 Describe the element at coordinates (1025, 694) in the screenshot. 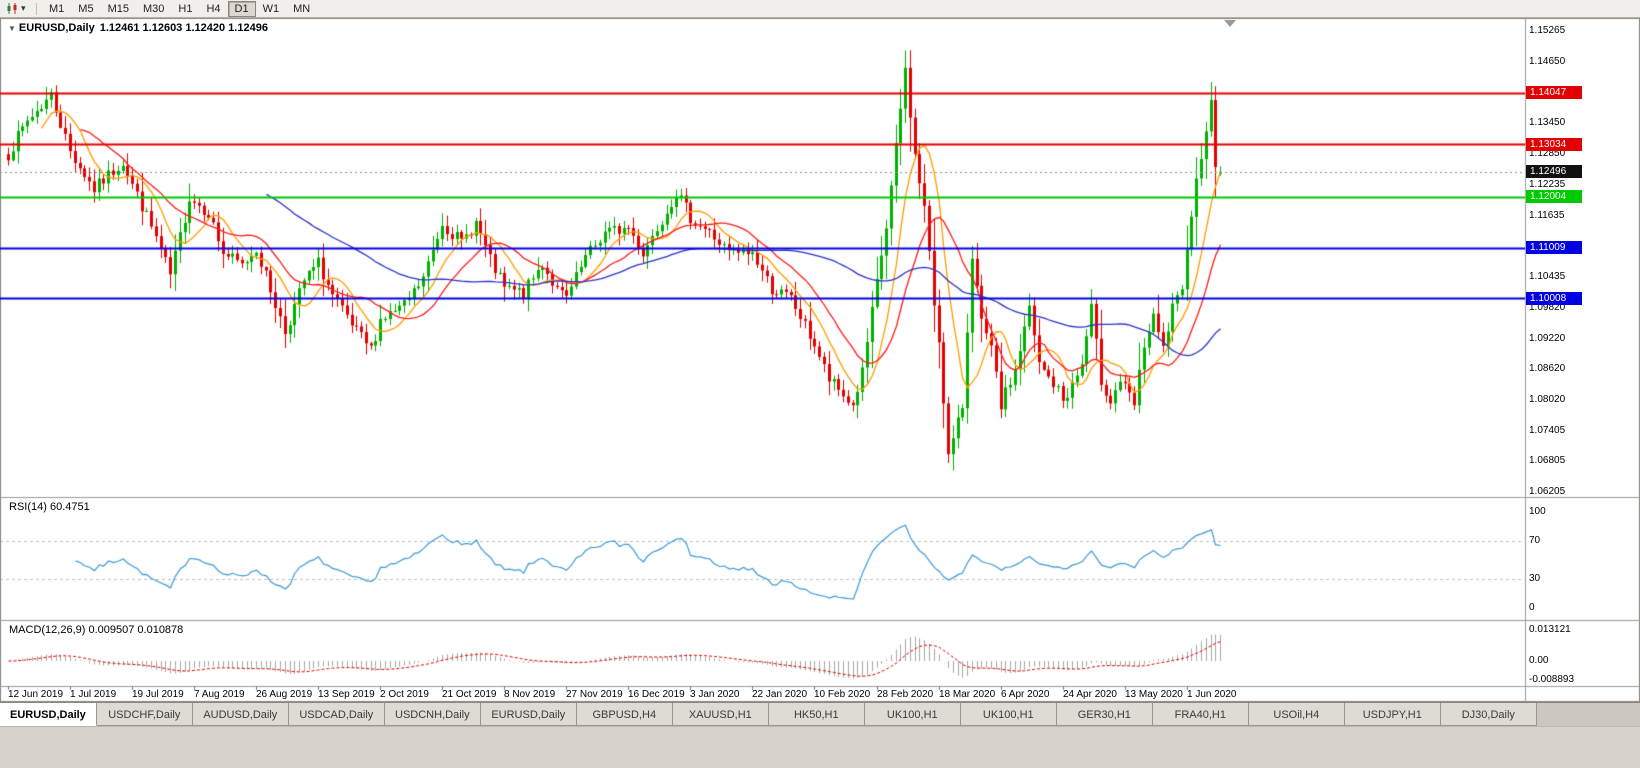

I see `date-axis-label: 6 Apr 2020` at that location.